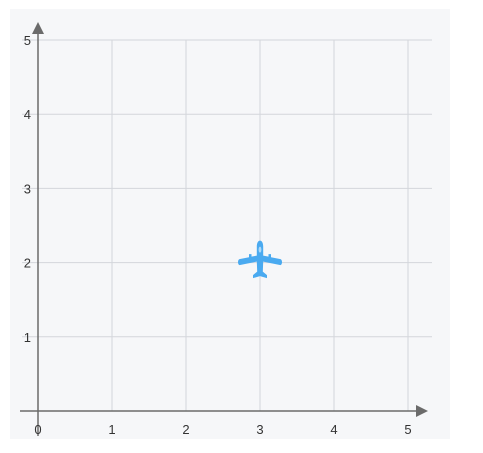  What do you see at coordinates (27, 337) in the screenshot?
I see `y-tick-label: 1` at bounding box center [27, 337].